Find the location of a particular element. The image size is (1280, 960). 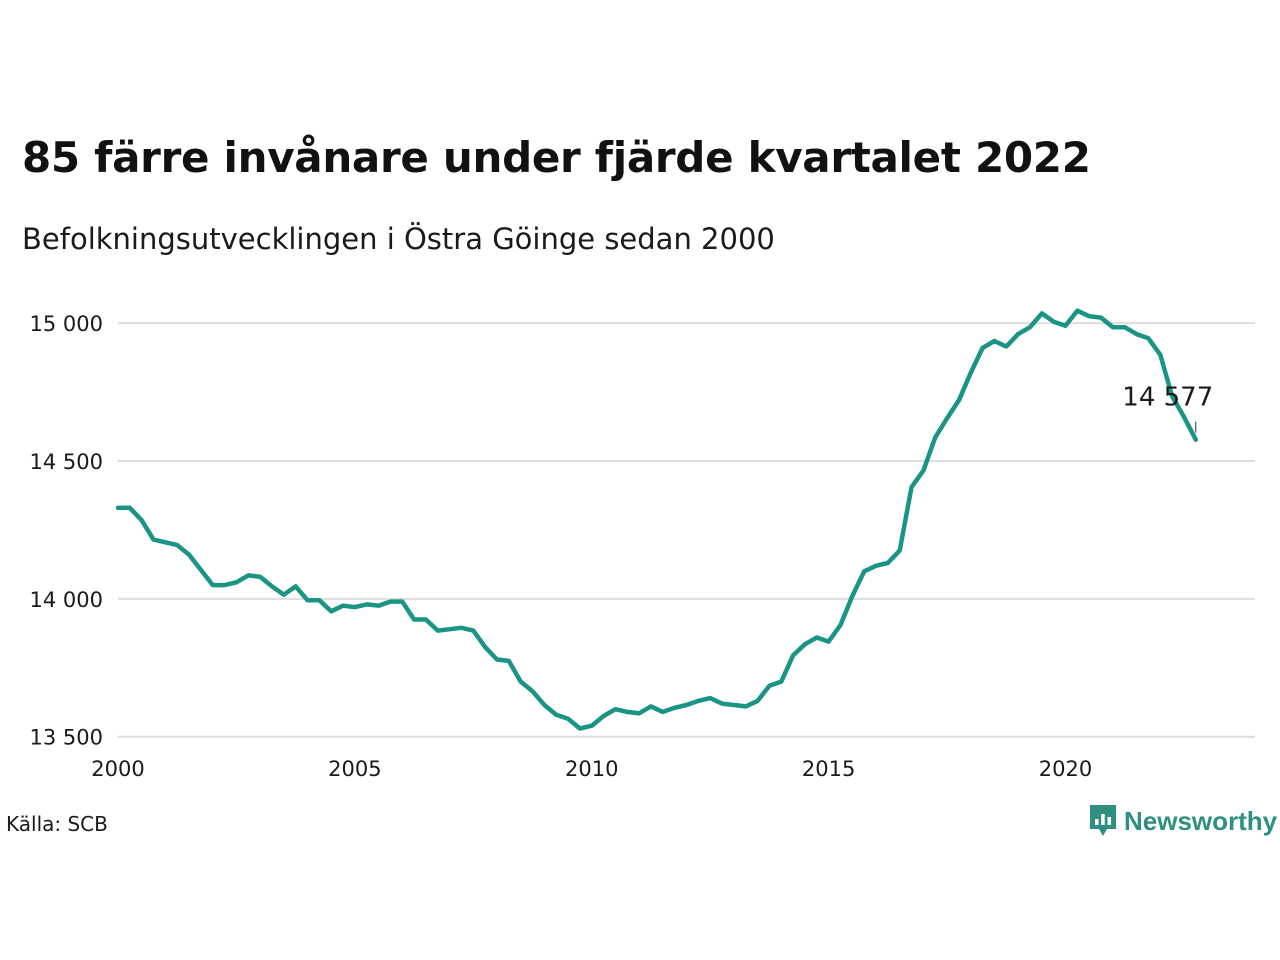

x-tick-label: 2010 is located at coordinates (591, 769).